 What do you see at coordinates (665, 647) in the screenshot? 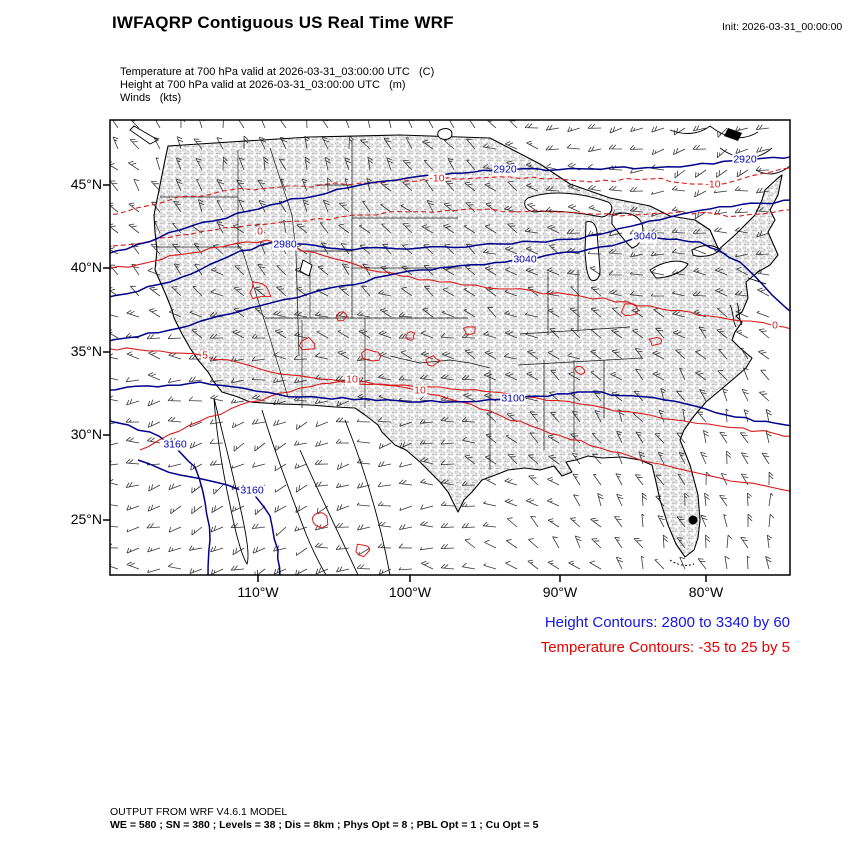
I see `temperature-contour-legend: Temperature Contours: -35 to 25 by 5` at bounding box center [665, 647].